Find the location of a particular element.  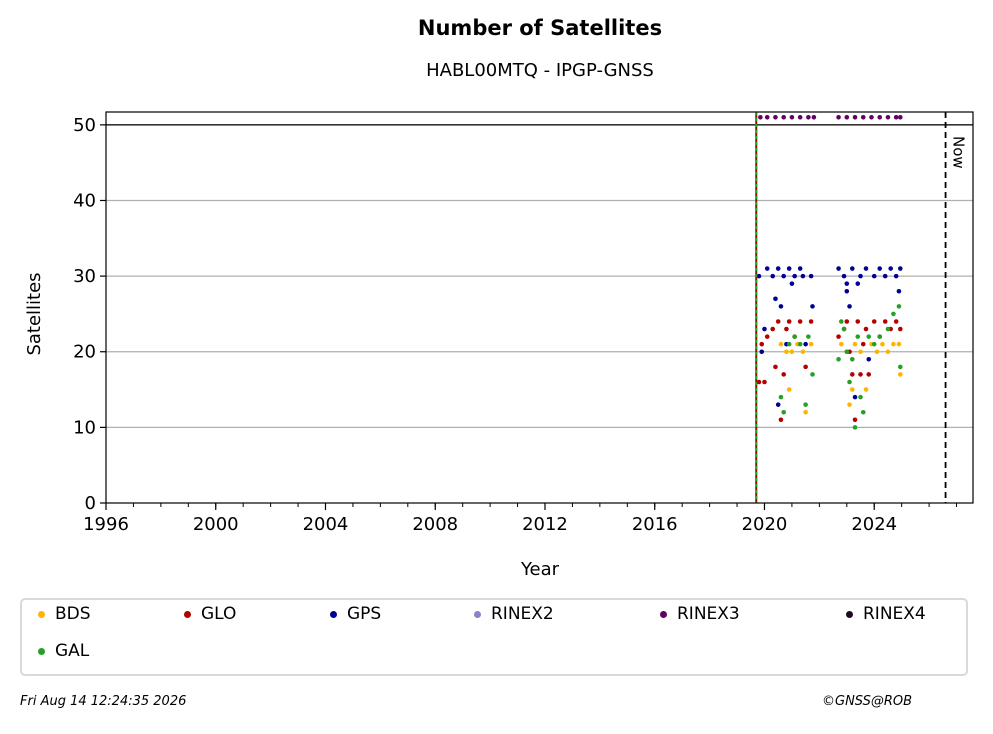

legend-label: GLO is located at coordinates (219, 614).